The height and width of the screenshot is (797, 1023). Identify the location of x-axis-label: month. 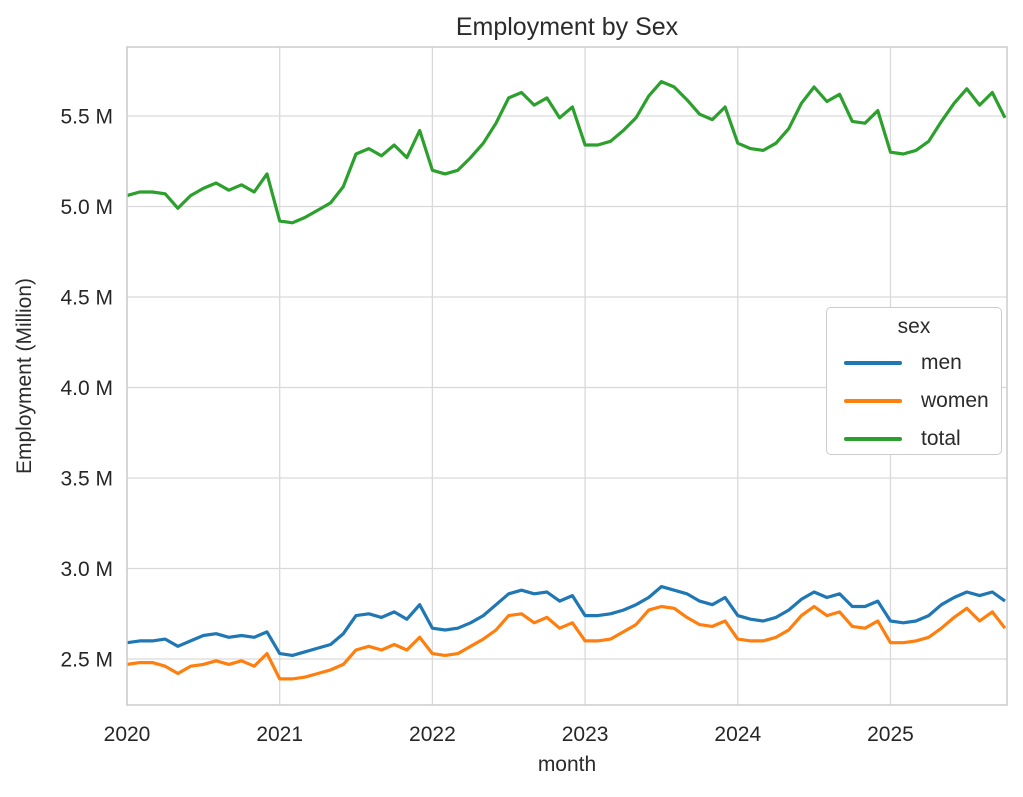
(567, 764).